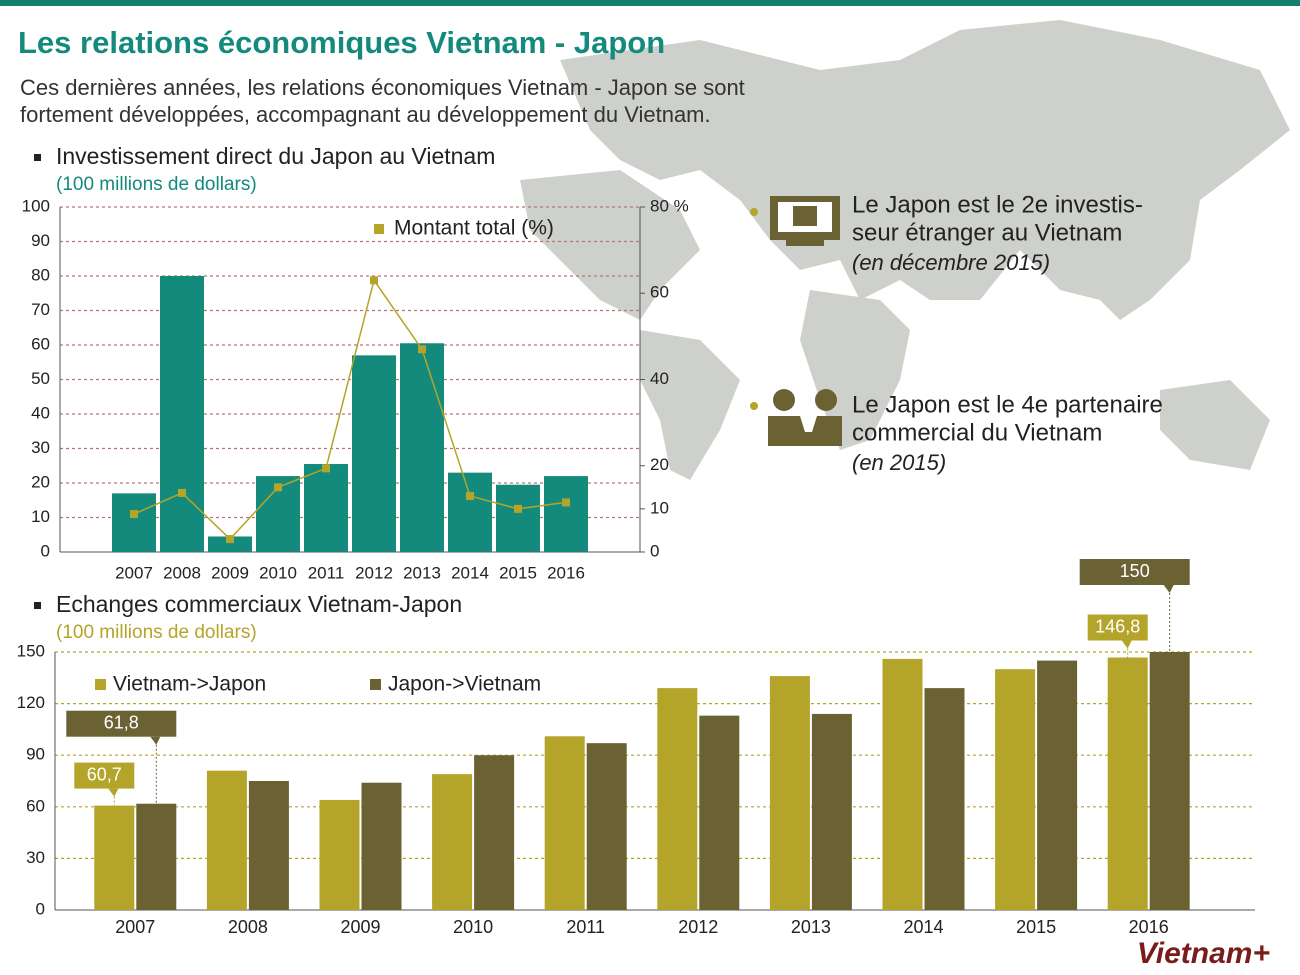  What do you see at coordinates (40, 309) in the screenshot?
I see `y-tick-label: 70` at bounding box center [40, 309].